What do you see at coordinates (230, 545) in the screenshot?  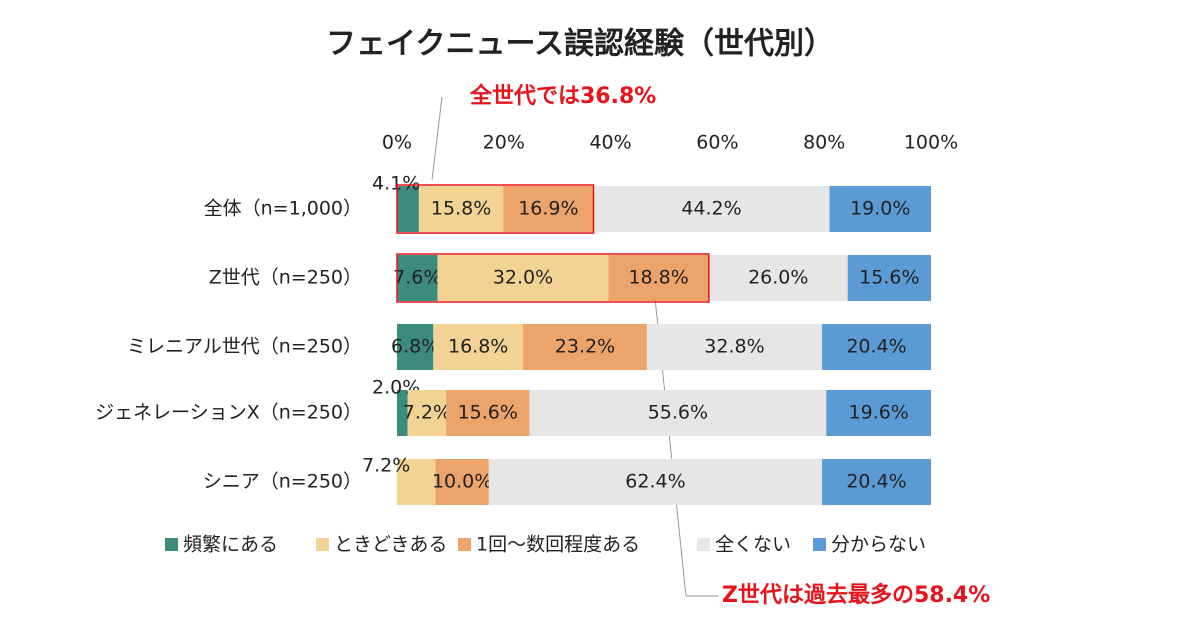 I see `legend-label: 頻繁にある` at bounding box center [230, 545].